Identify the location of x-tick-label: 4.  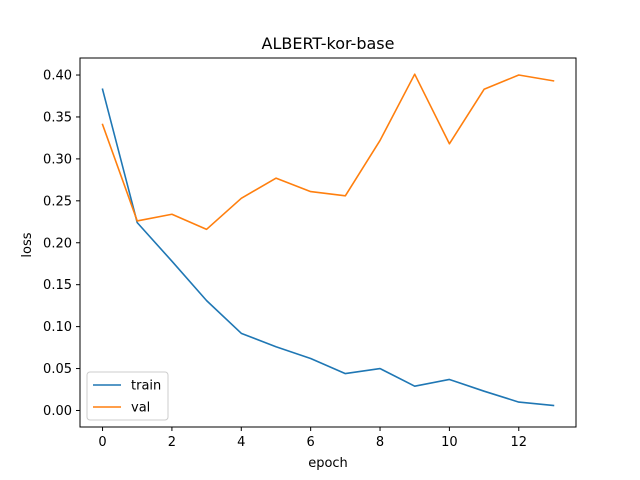
(241, 442).